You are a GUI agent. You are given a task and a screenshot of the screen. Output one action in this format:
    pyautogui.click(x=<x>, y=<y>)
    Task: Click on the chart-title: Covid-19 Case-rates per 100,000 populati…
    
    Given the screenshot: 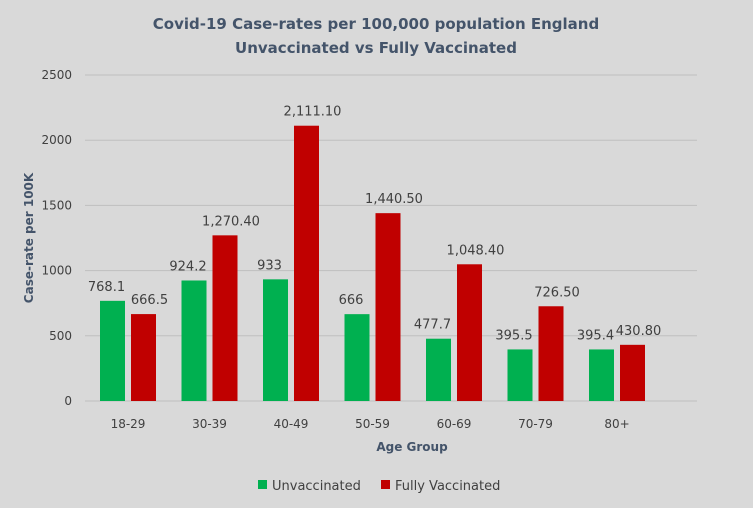 What is the action you would take?
    pyautogui.click(x=376, y=24)
    